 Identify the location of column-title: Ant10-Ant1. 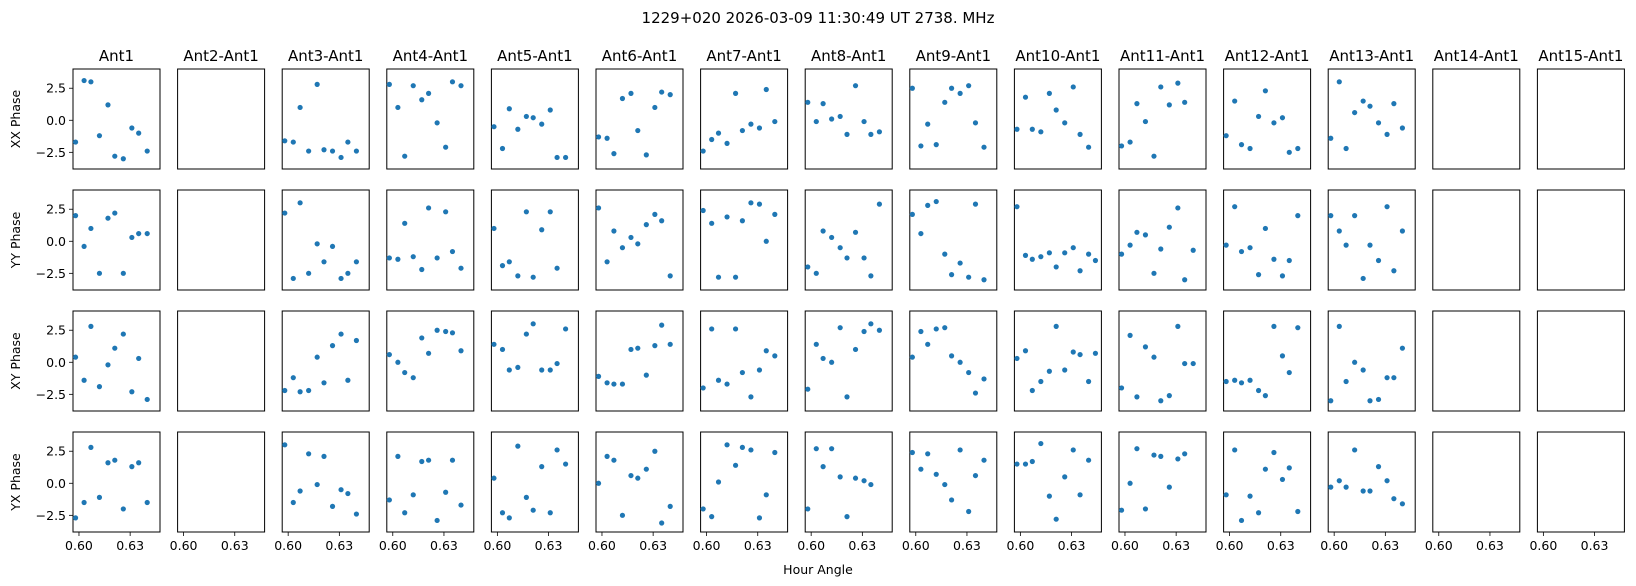
(1057, 56).